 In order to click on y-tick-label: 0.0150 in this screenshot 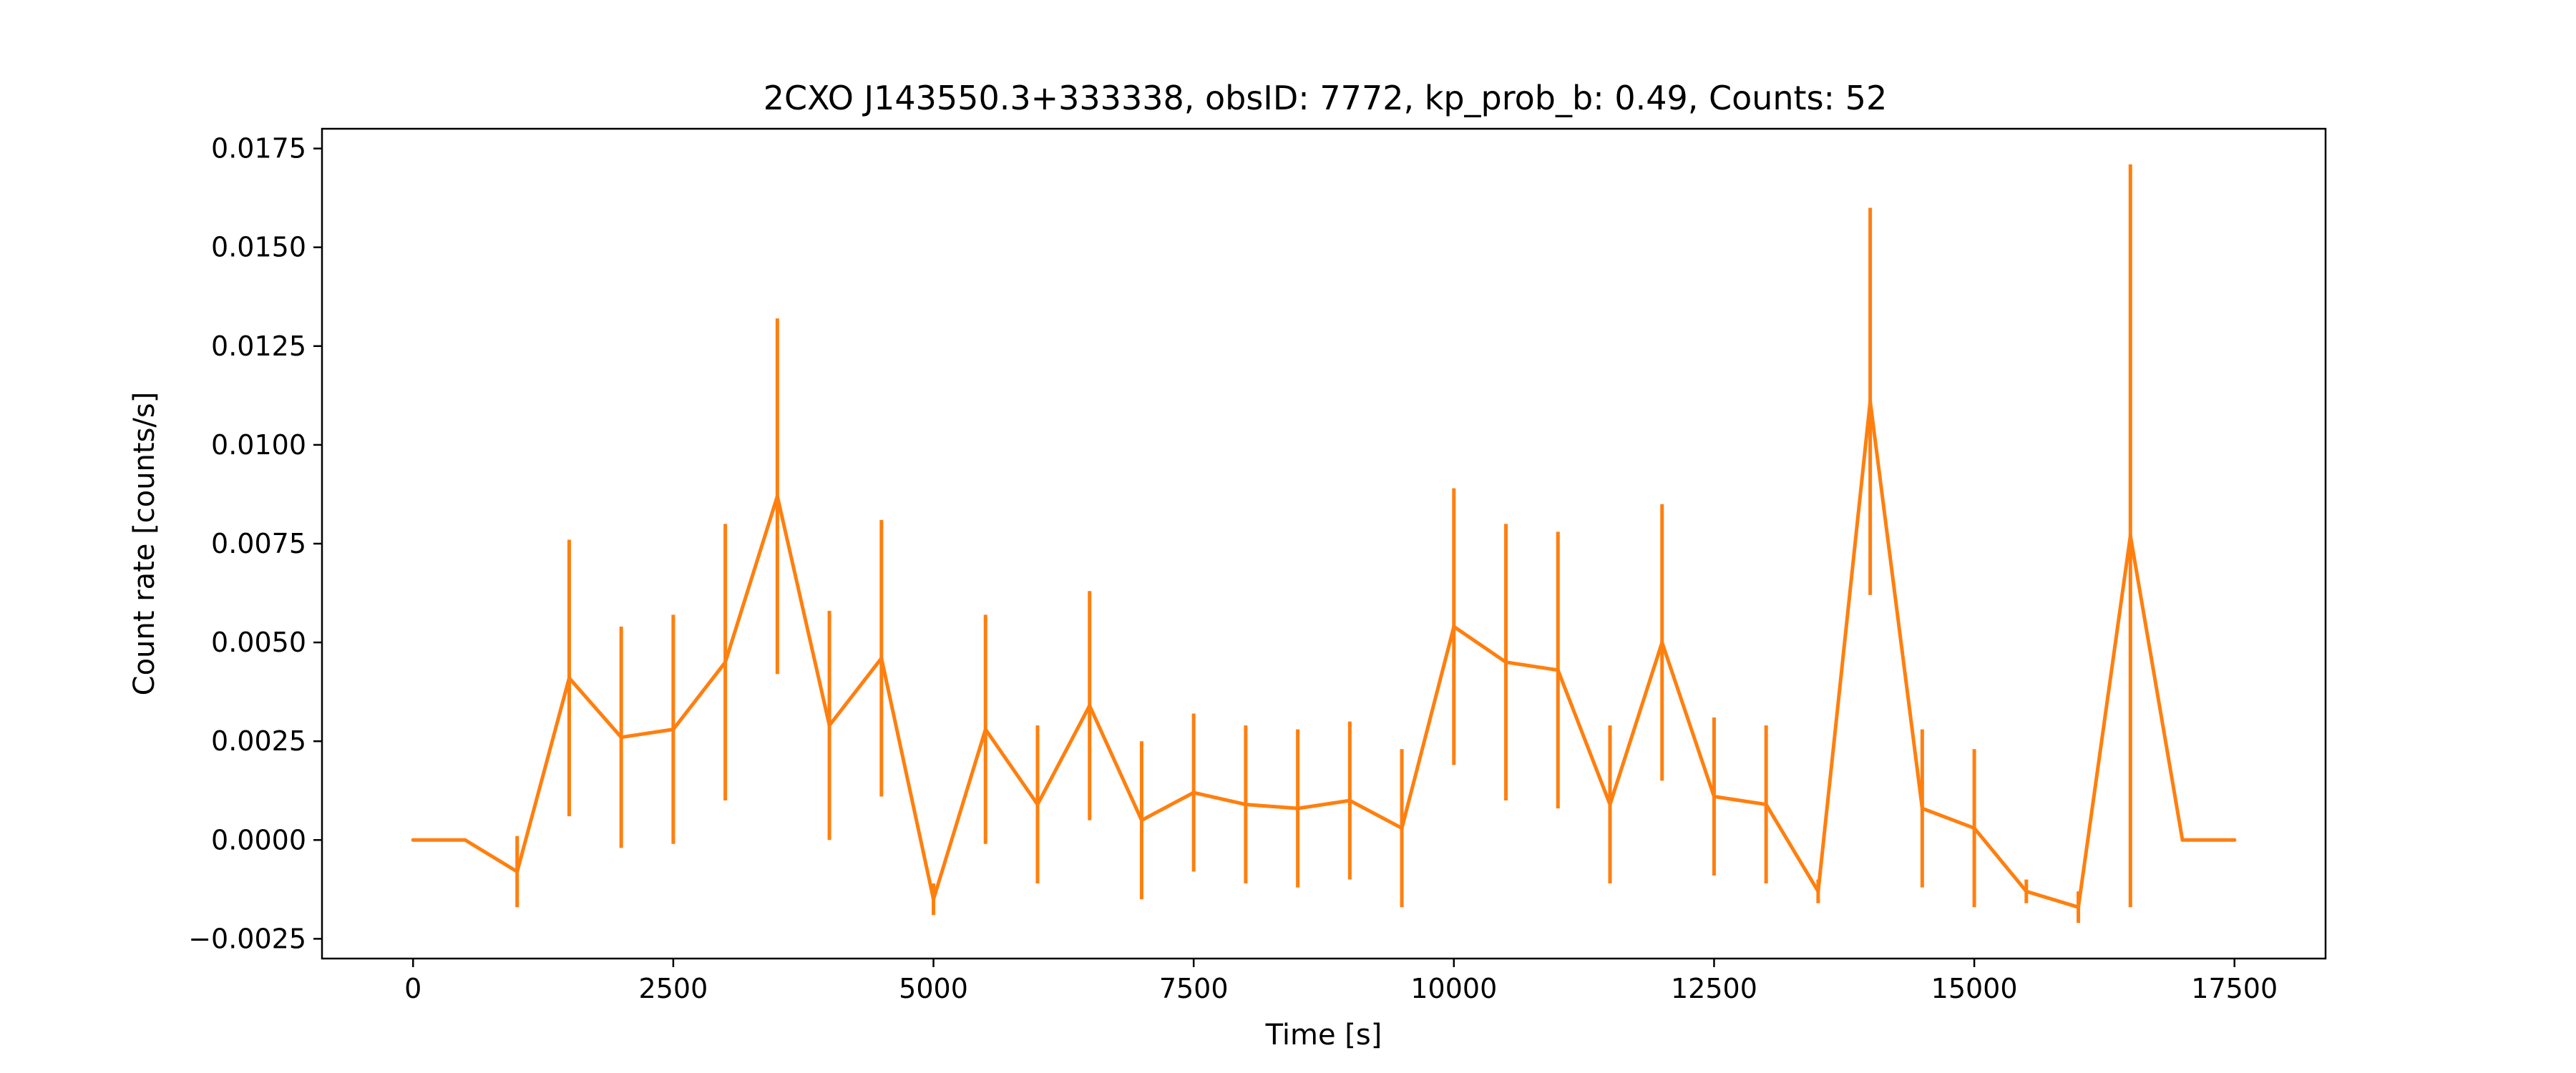, I will do `click(258, 247)`.